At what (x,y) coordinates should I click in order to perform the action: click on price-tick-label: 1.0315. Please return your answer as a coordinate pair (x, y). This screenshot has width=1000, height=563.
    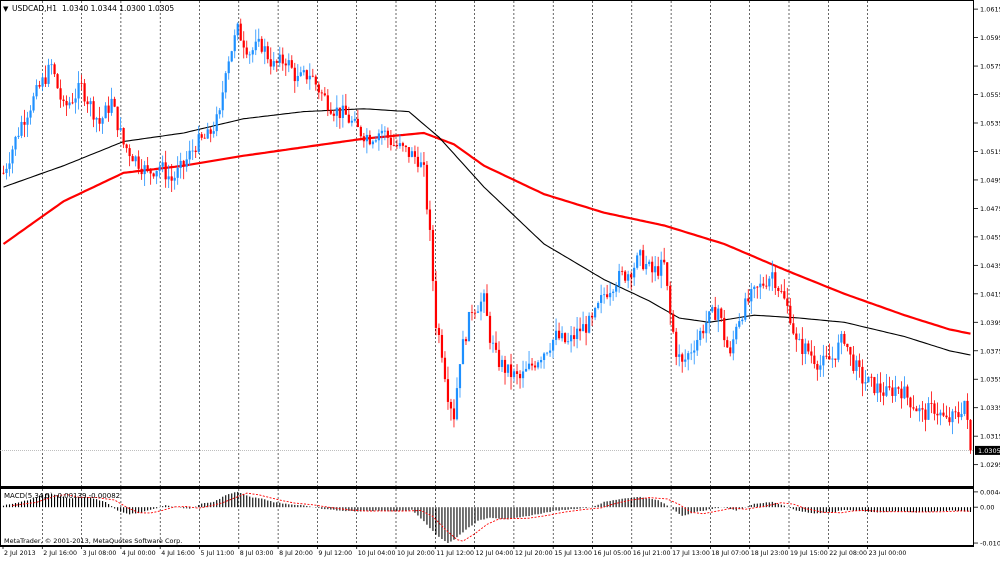
    Looking at the image, I should click on (990, 437).